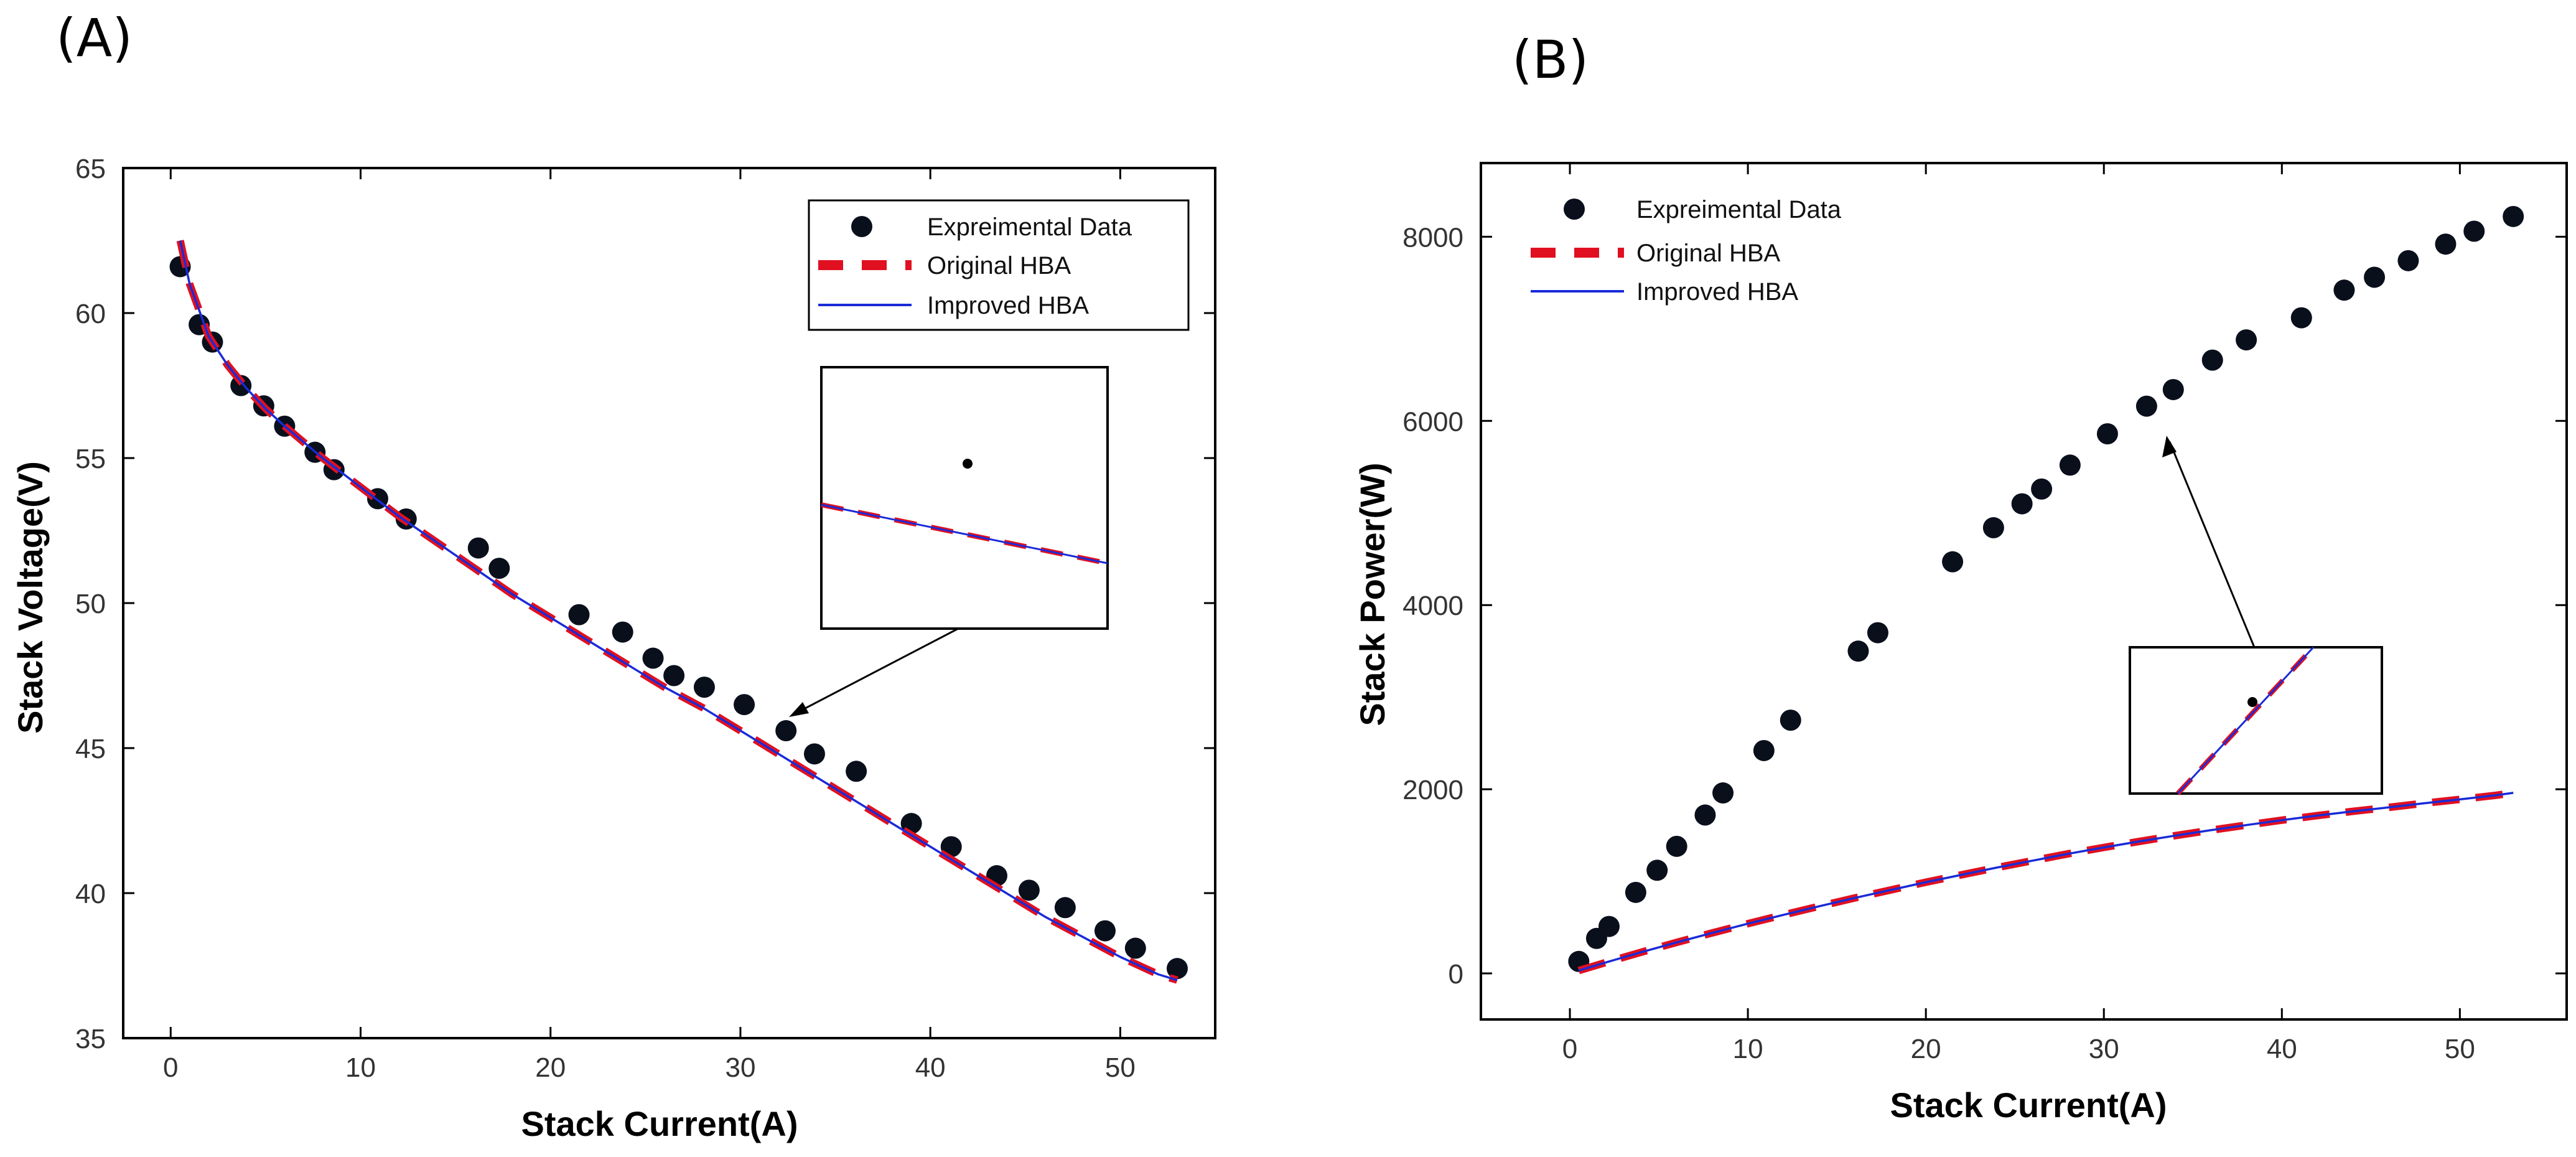  What do you see at coordinates (1717, 292) in the screenshot?
I see `legend-b-item-improved: Improved HBA` at bounding box center [1717, 292].